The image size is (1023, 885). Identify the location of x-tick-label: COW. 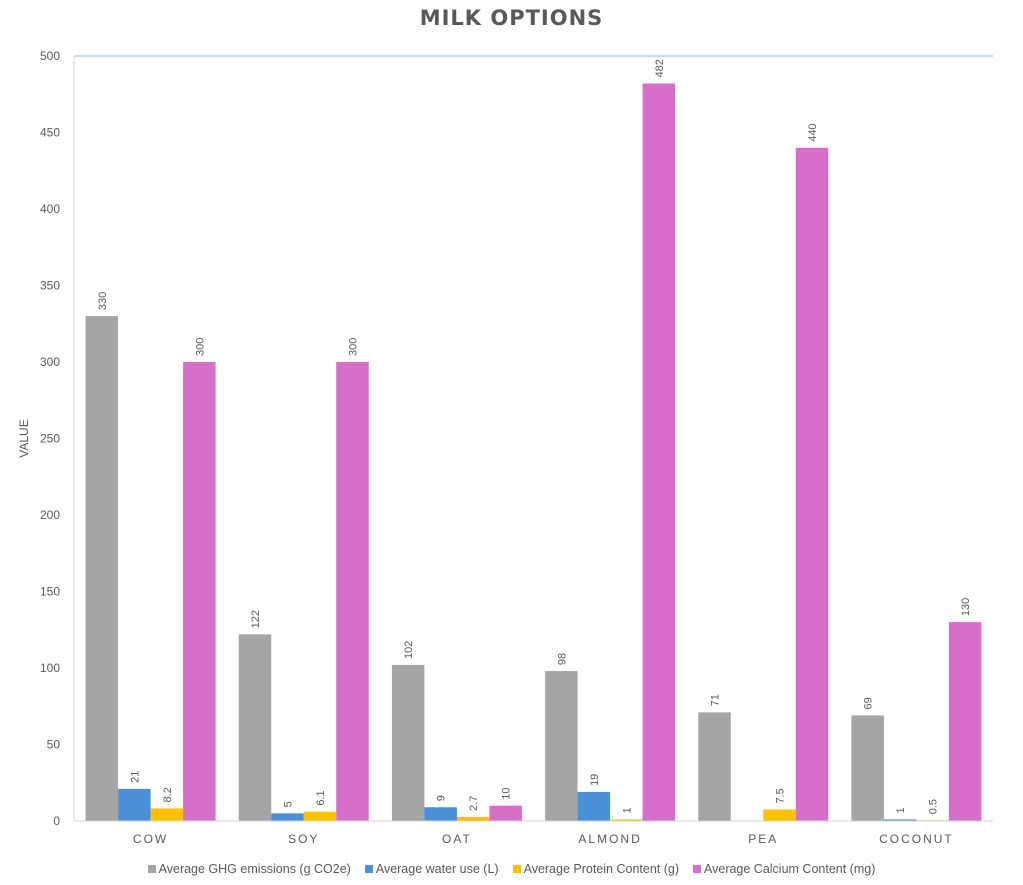
(150, 839).